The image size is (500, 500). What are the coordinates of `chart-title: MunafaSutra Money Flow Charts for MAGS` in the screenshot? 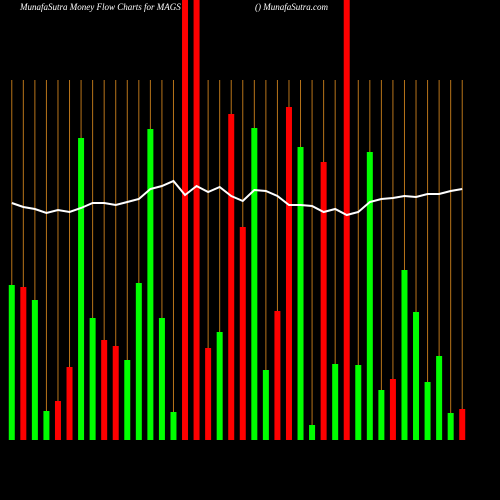 It's located at (100, 7).